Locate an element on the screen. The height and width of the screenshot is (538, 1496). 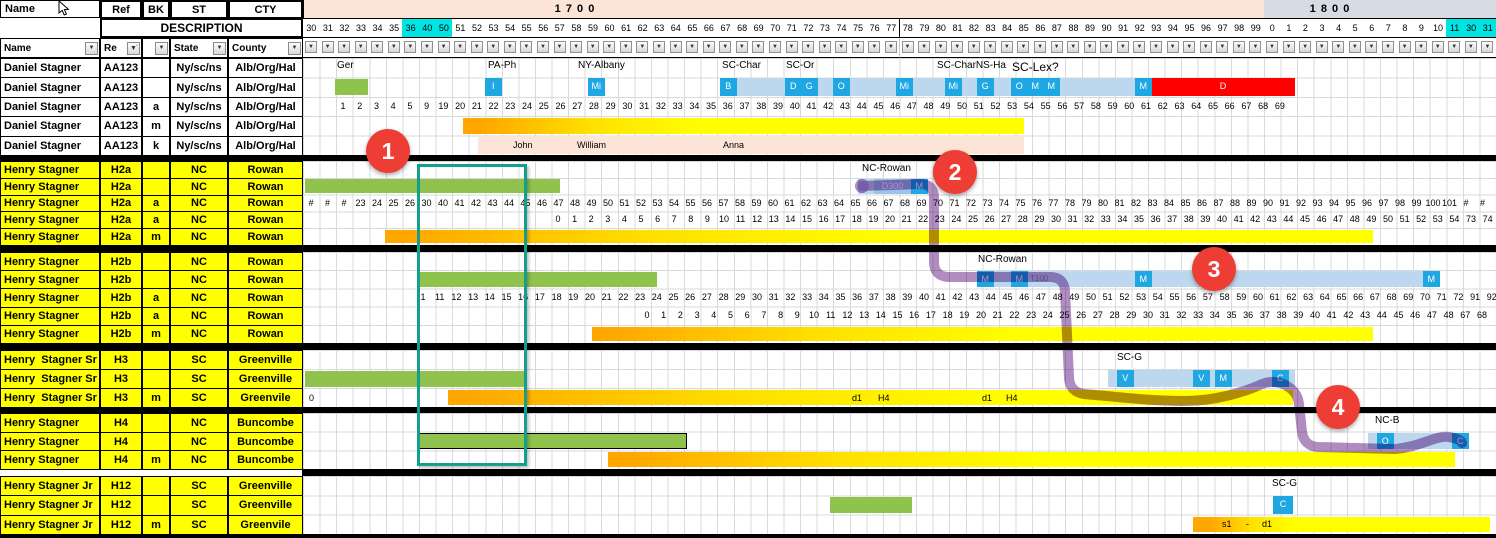
annotation-text: Anna is located at coordinates (734, 145).